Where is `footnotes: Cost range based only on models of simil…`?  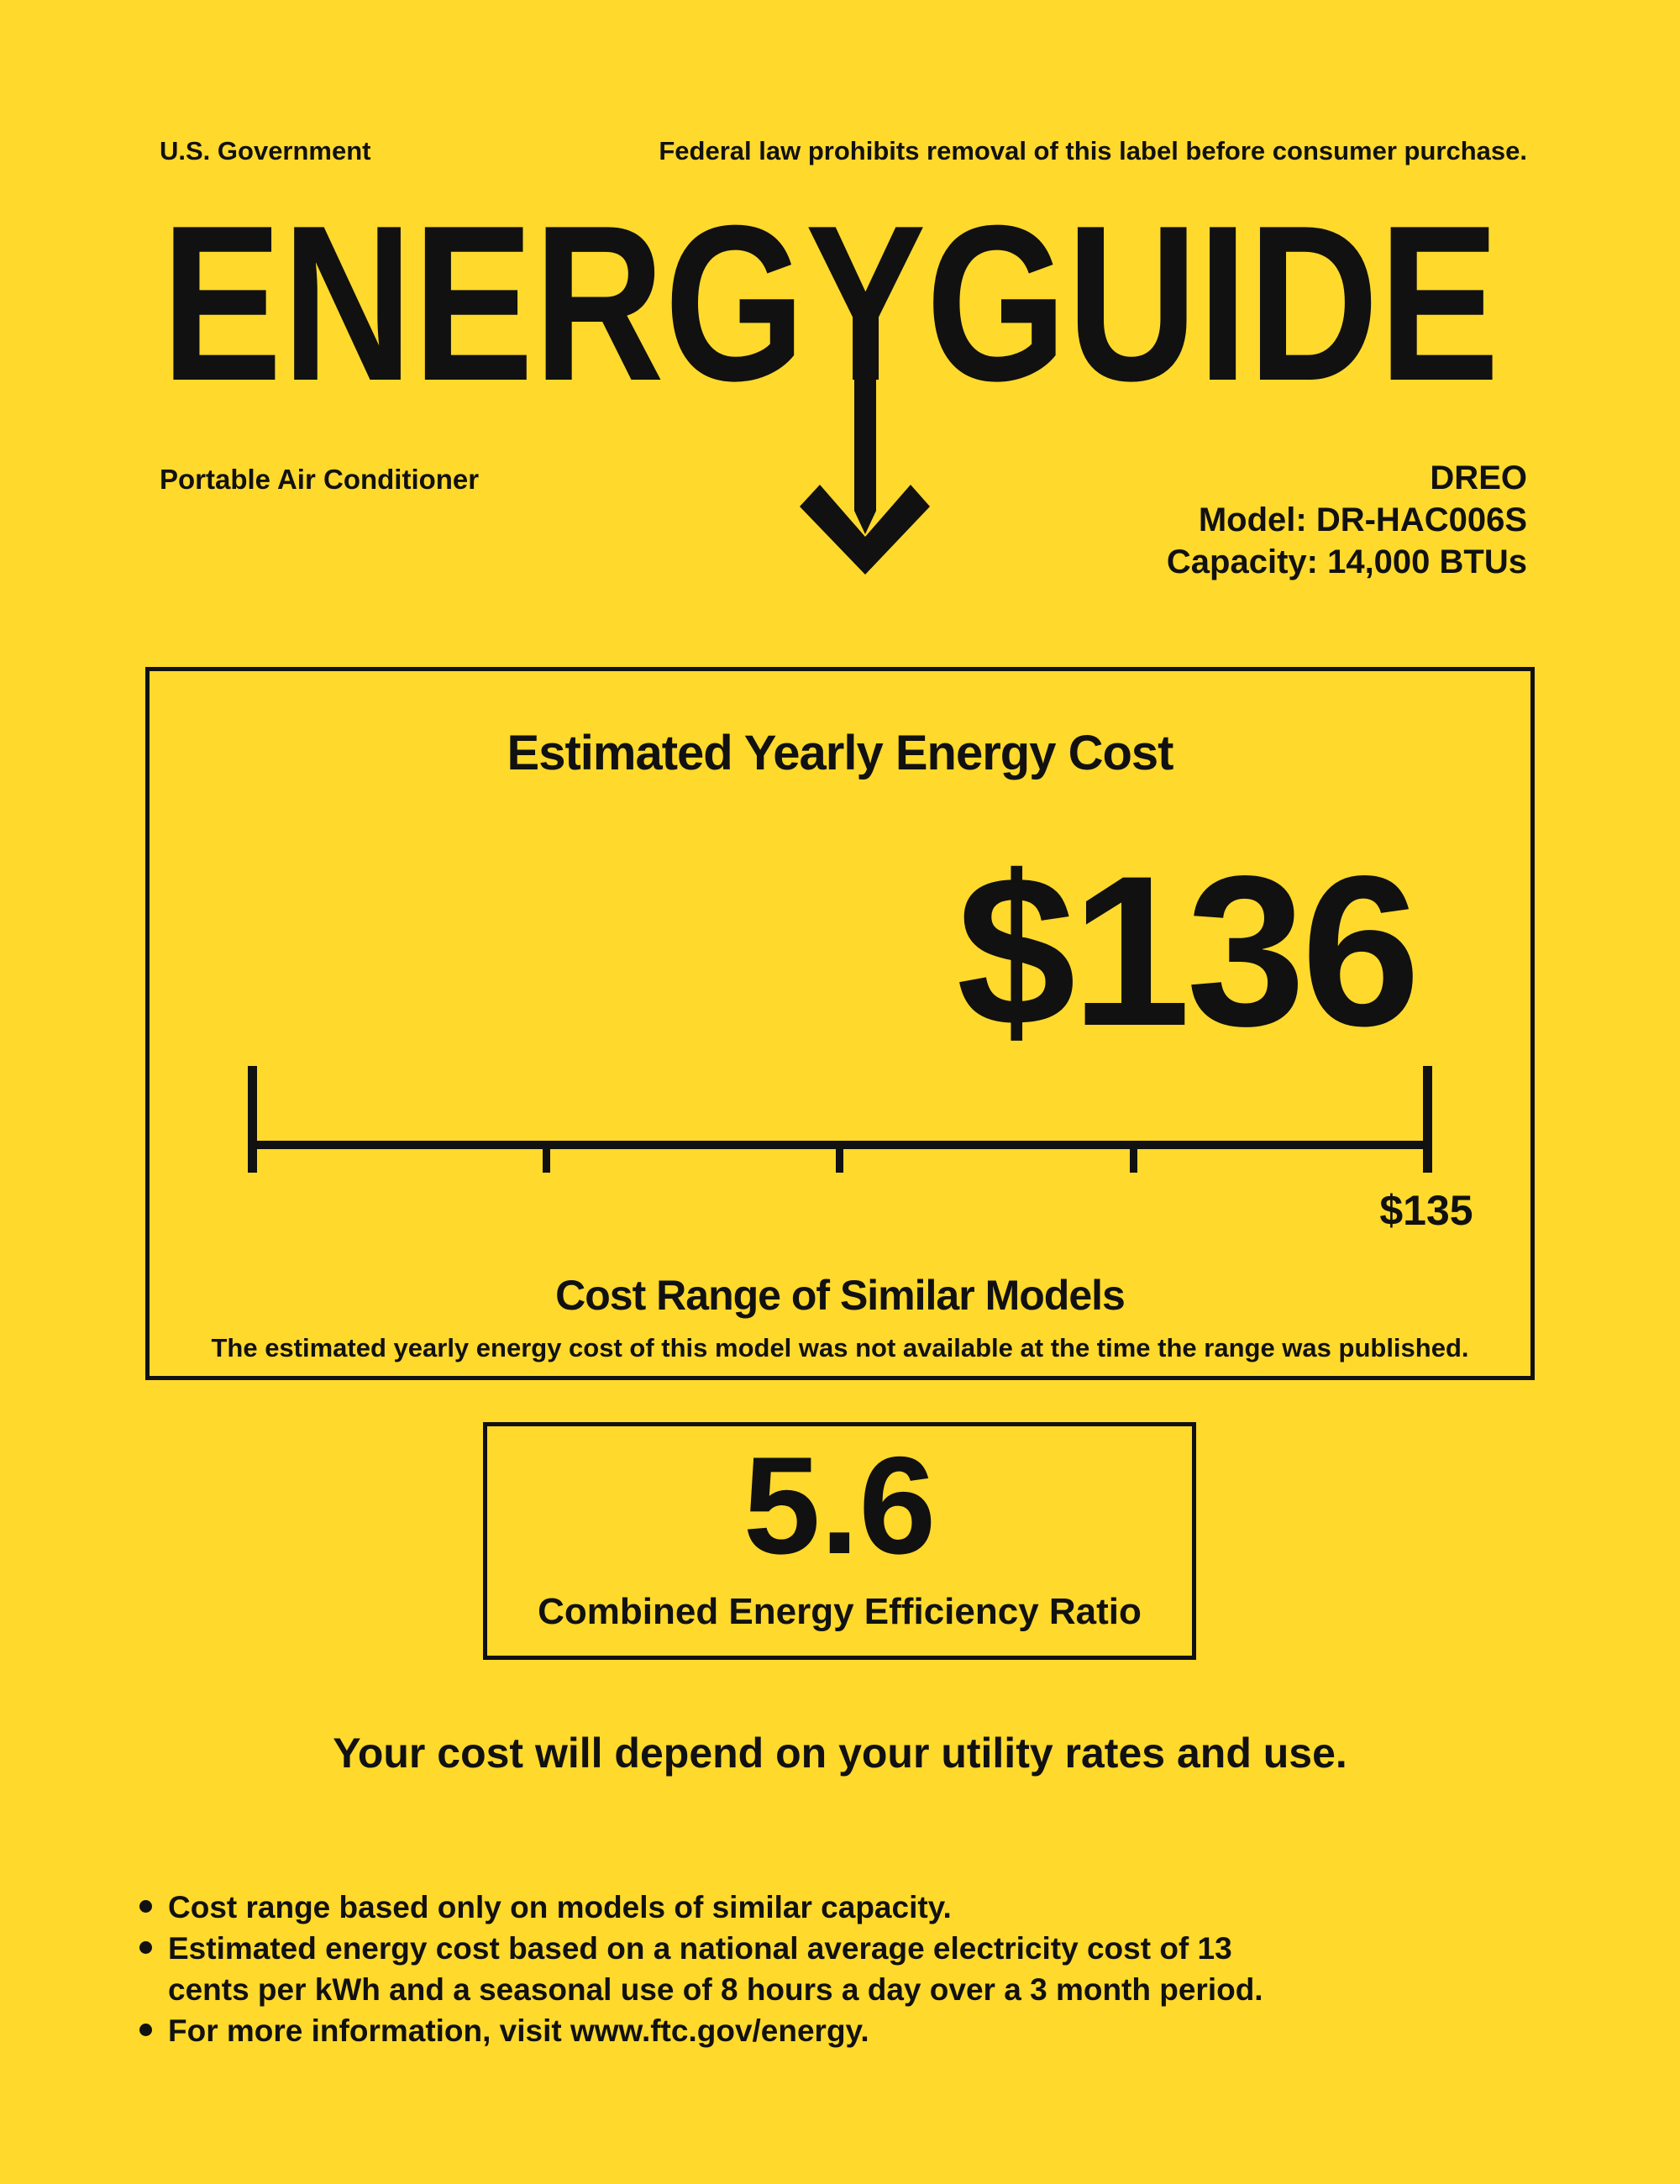
footnotes: Cost range based only on models of simil… is located at coordinates (777, 1969).